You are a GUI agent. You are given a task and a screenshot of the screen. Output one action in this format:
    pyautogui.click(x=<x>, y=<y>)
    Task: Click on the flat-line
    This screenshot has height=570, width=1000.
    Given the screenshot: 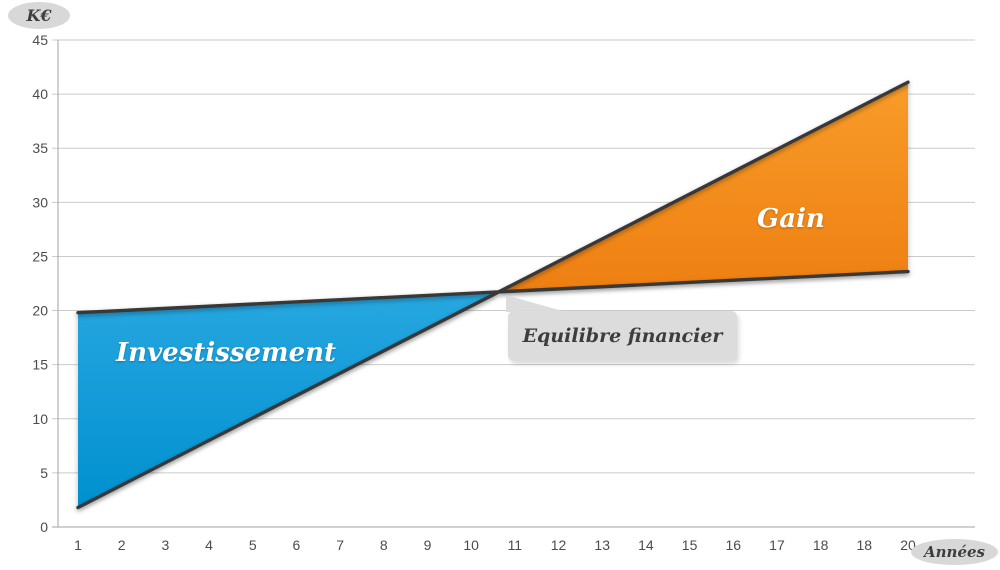 What is the action you would take?
    pyautogui.click(x=493, y=292)
    